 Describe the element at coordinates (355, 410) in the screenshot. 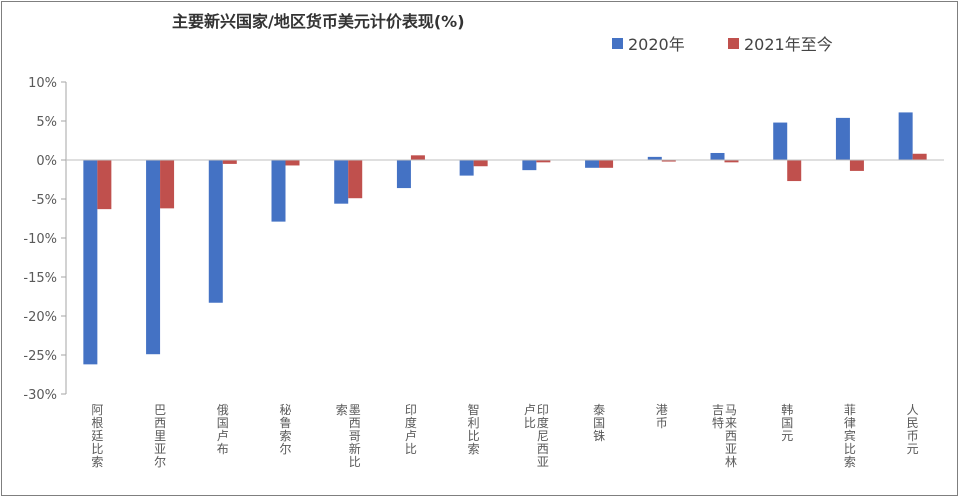

I see `x-category-label-char: 墨` at that location.